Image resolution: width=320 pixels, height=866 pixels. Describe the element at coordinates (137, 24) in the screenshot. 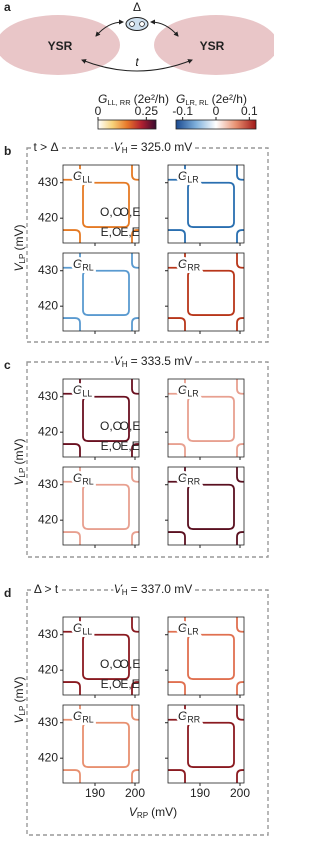

I see `dot-icon` at that location.